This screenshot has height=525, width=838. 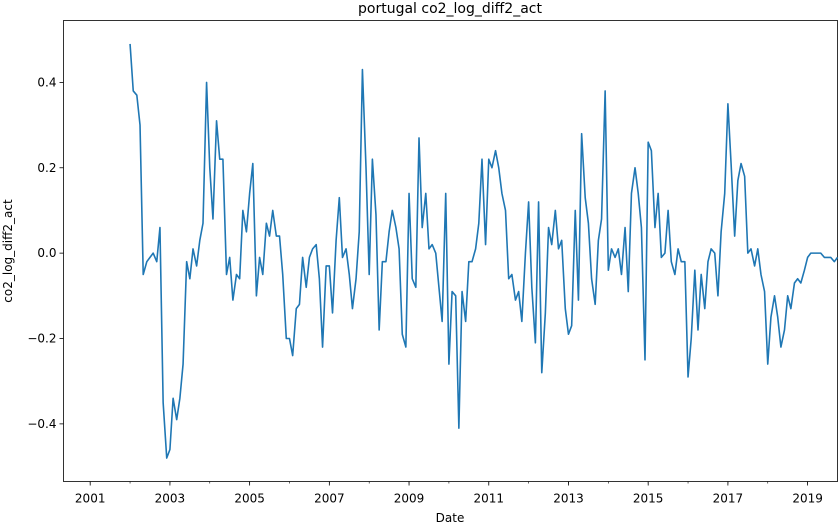 I want to click on y-tick-label: −0.4, so click(x=41, y=424).